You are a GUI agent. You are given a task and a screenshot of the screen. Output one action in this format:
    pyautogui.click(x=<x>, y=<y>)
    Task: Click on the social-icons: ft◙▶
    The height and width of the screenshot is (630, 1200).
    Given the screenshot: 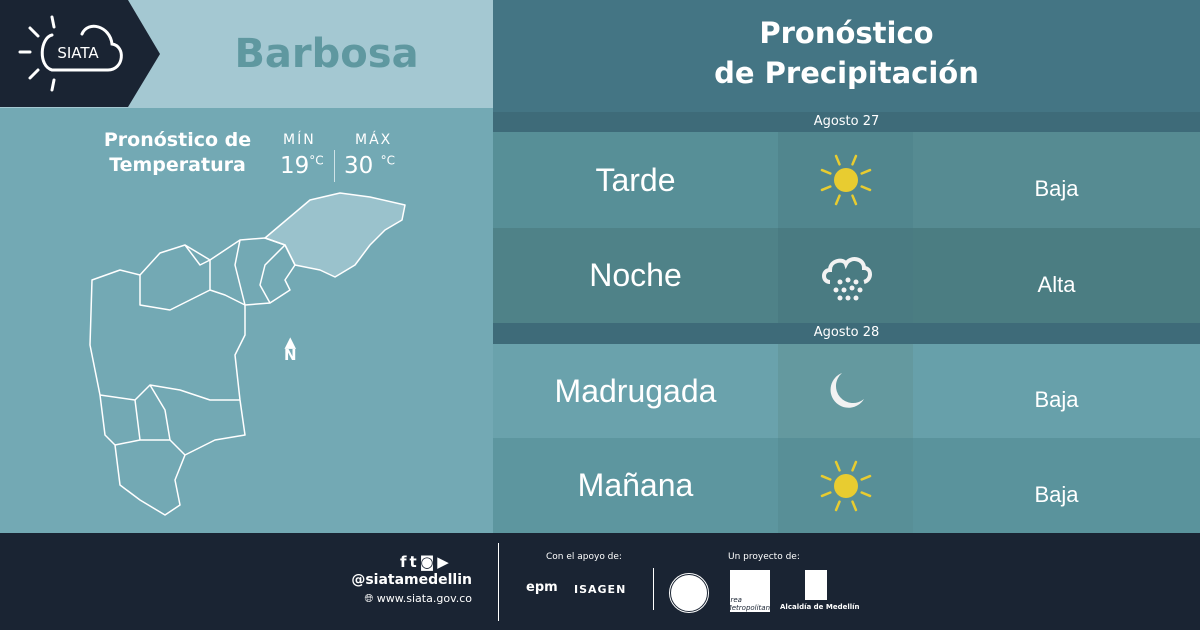 What is the action you would take?
    pyautogui.click(x=426, y=562)
    